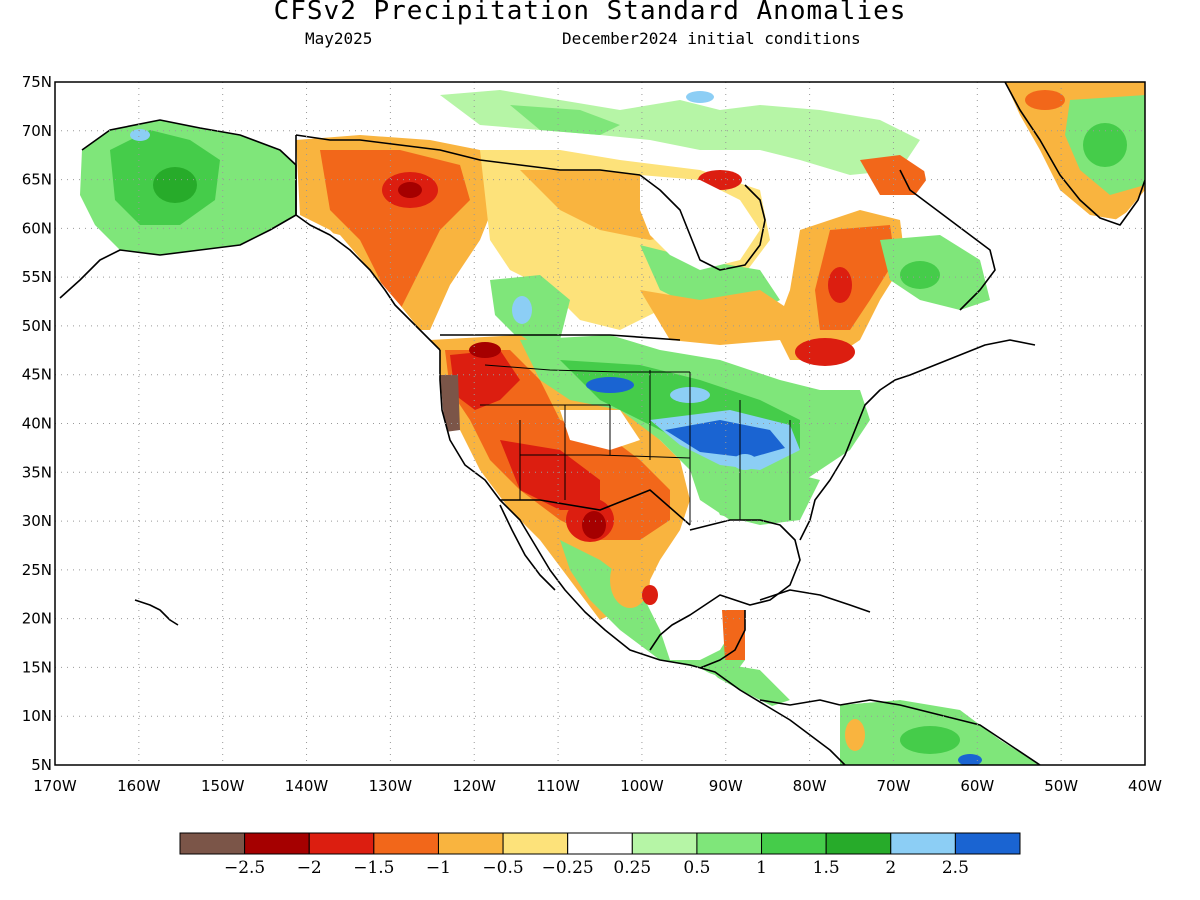 The width and height of the screenshot is (1200, 900). Describe the element at coordinates (920, 275) in the screenshot. I see `anomaly-labrador-core` at that location.